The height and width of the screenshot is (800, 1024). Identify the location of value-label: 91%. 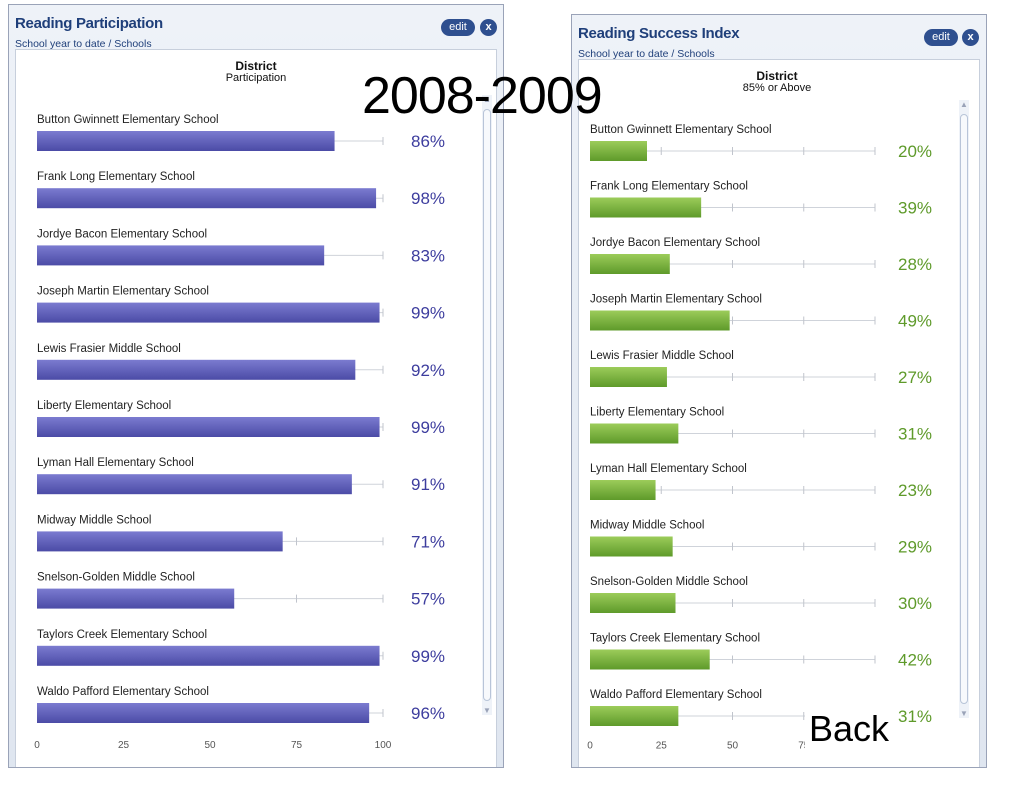
(428, 484).